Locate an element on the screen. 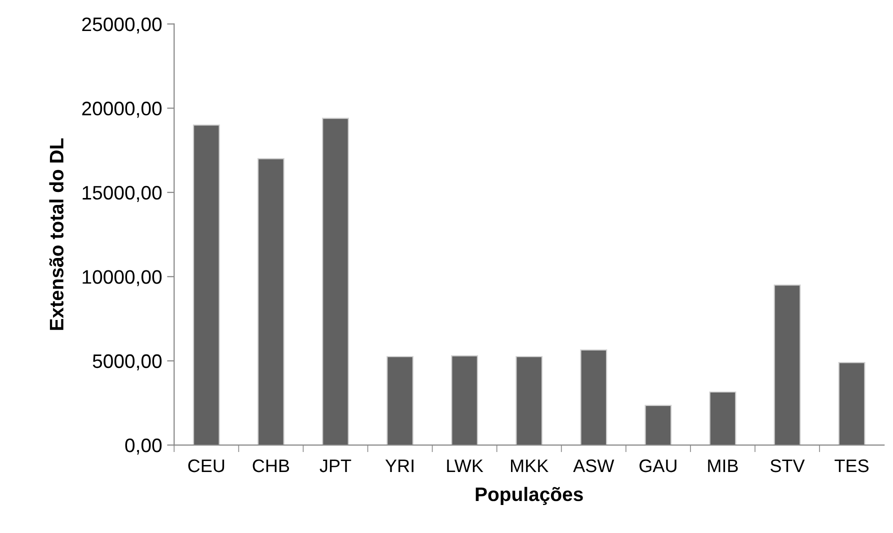 The height and width of the screenshot is (533, 893). x-axis-title: Populações is located at coordinates (529, 496).